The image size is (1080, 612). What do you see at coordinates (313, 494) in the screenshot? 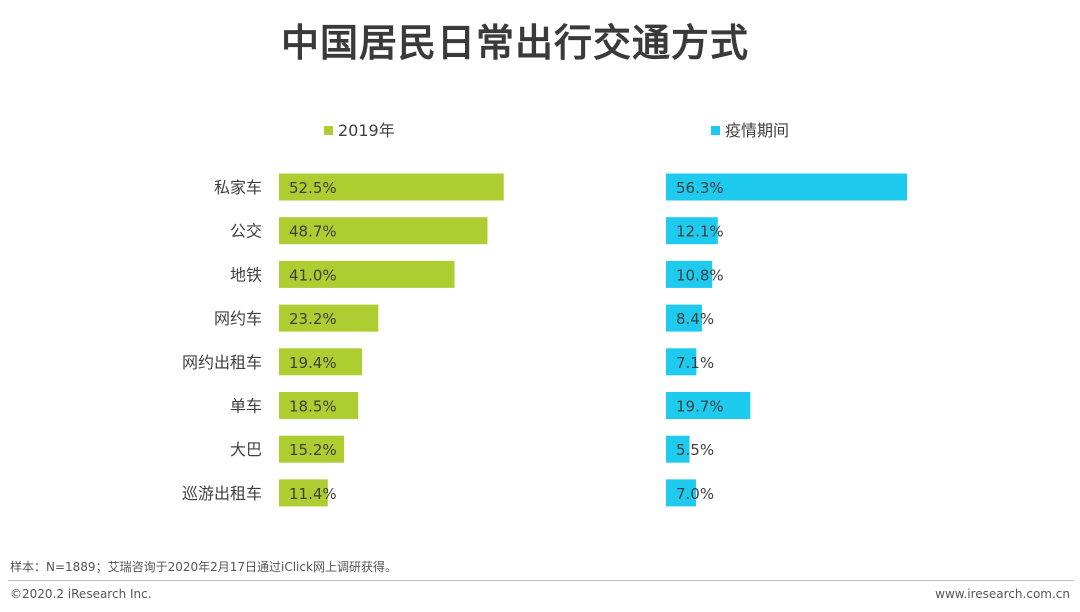
I see `value-label-2019: 11.4%` at bounding box center [313, 494].